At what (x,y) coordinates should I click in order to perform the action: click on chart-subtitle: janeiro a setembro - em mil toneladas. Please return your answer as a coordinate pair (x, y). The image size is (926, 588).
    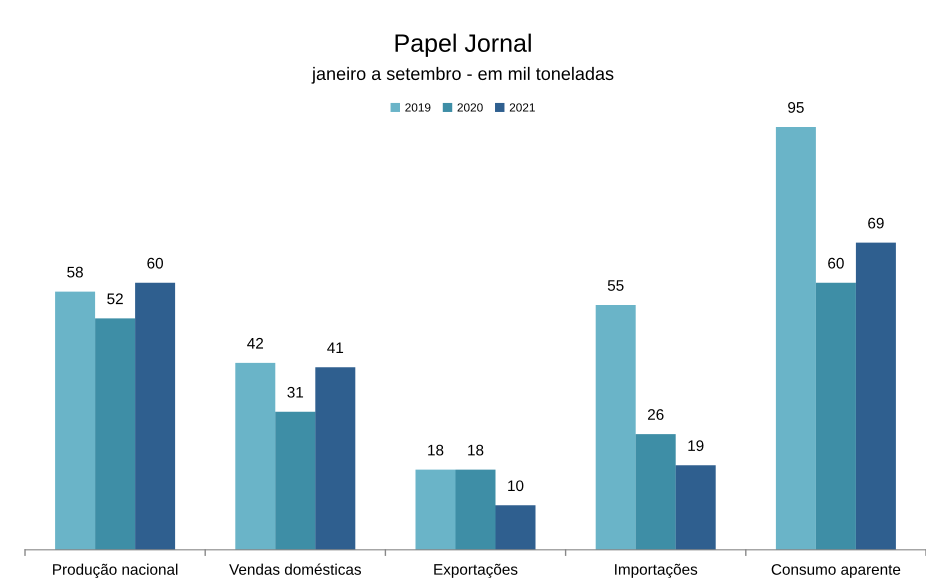
    Looking at the image, I should click on (463, 75).